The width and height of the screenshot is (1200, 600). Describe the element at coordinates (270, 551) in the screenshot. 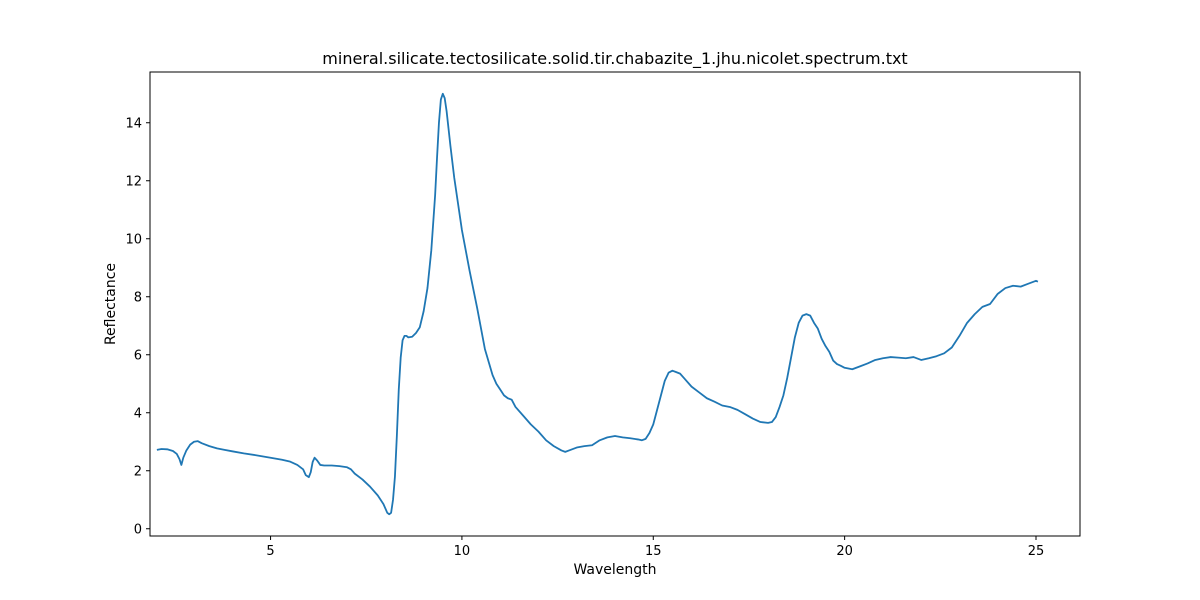

I see `x-tick-label: 5` at that location.